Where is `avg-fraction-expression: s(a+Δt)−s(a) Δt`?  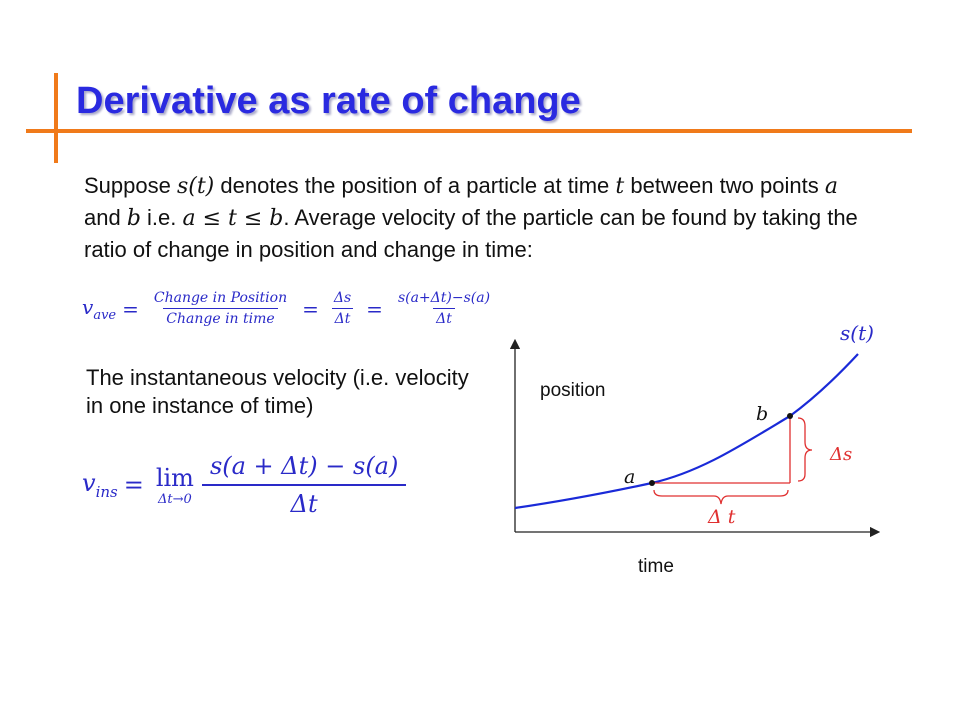
avg-fraction-expression: s(a+Δt)−s(a) Δt is located at coordinates (444, 308).